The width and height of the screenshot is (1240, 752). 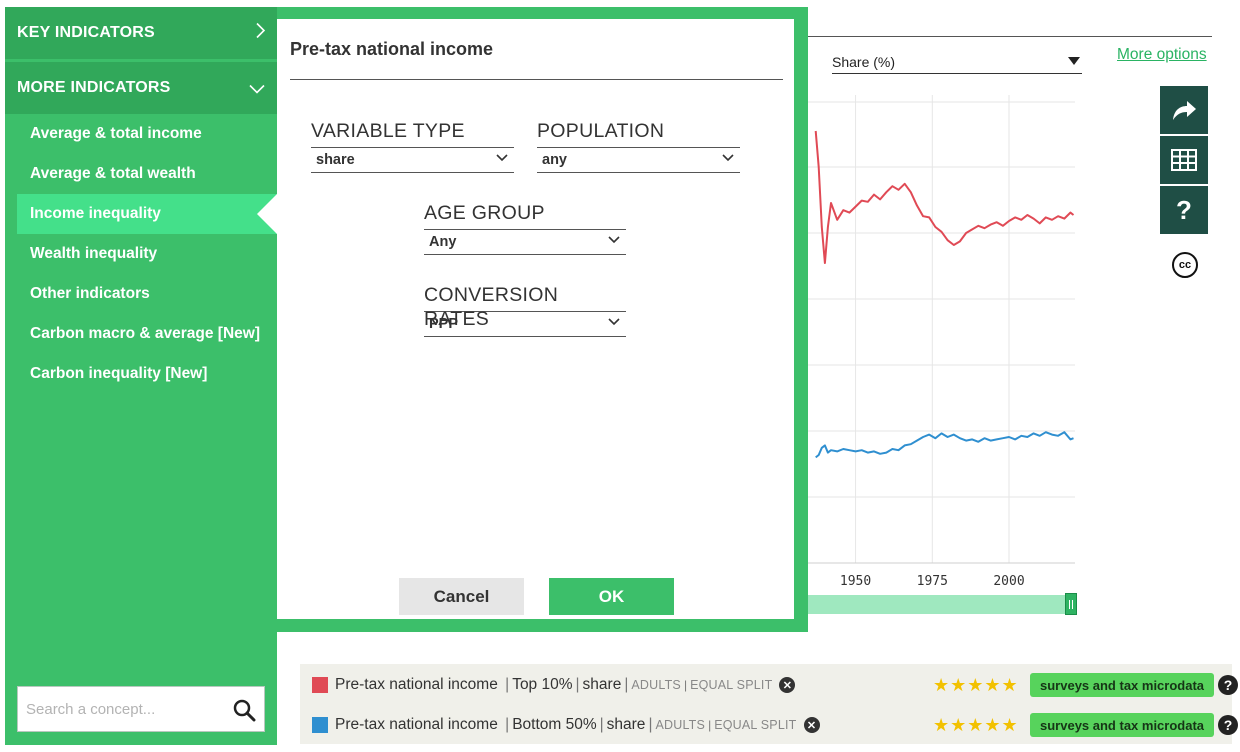 What do you see at coordinates (942, 604) in the screenshot?
I see `time-range-slider` at bounding box center [942, 604].